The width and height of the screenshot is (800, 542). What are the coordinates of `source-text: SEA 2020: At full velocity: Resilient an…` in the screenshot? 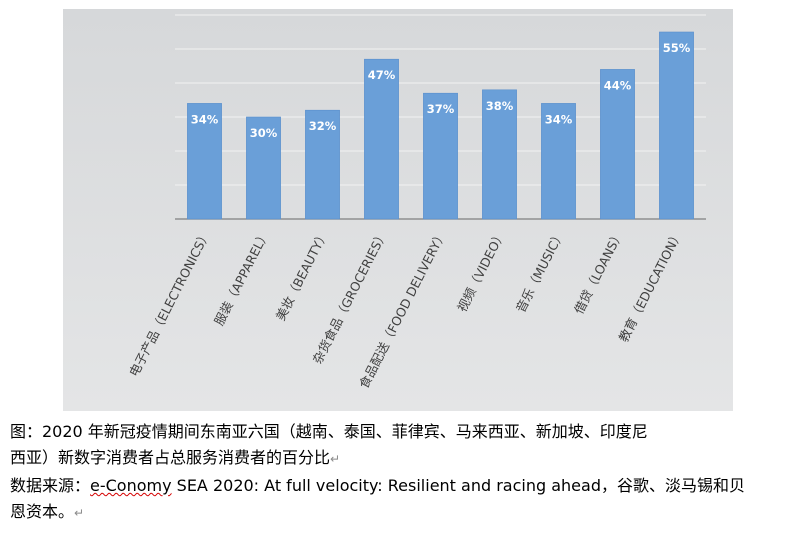 It's located at (458, 485).